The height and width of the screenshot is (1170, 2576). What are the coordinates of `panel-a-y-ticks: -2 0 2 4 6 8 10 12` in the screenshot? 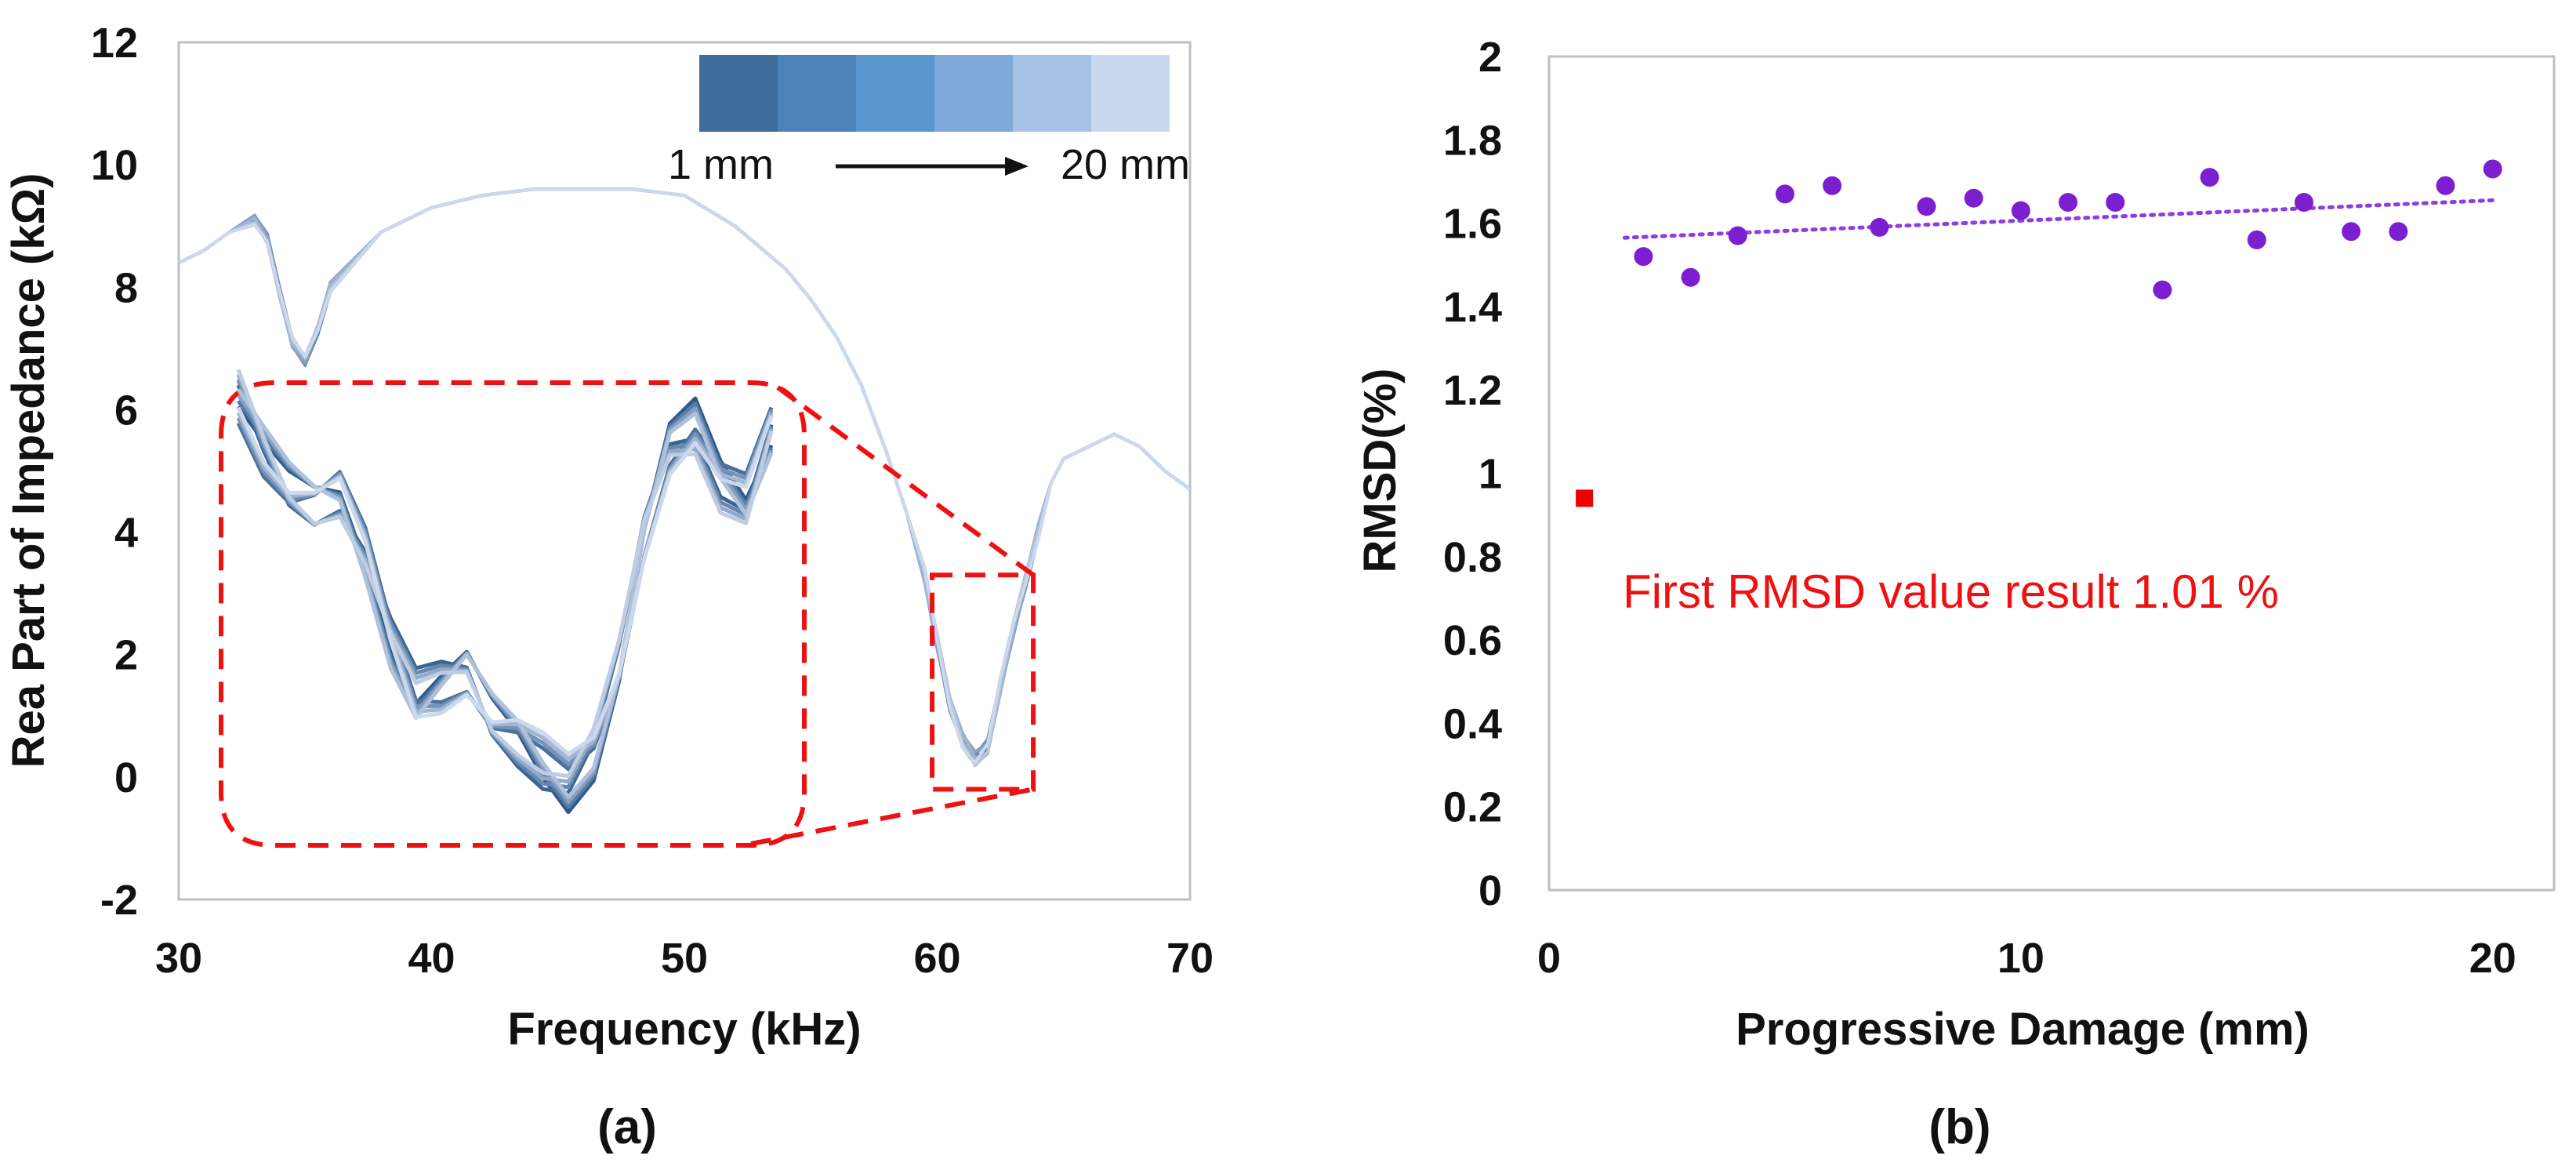 It's located at (114, 472).